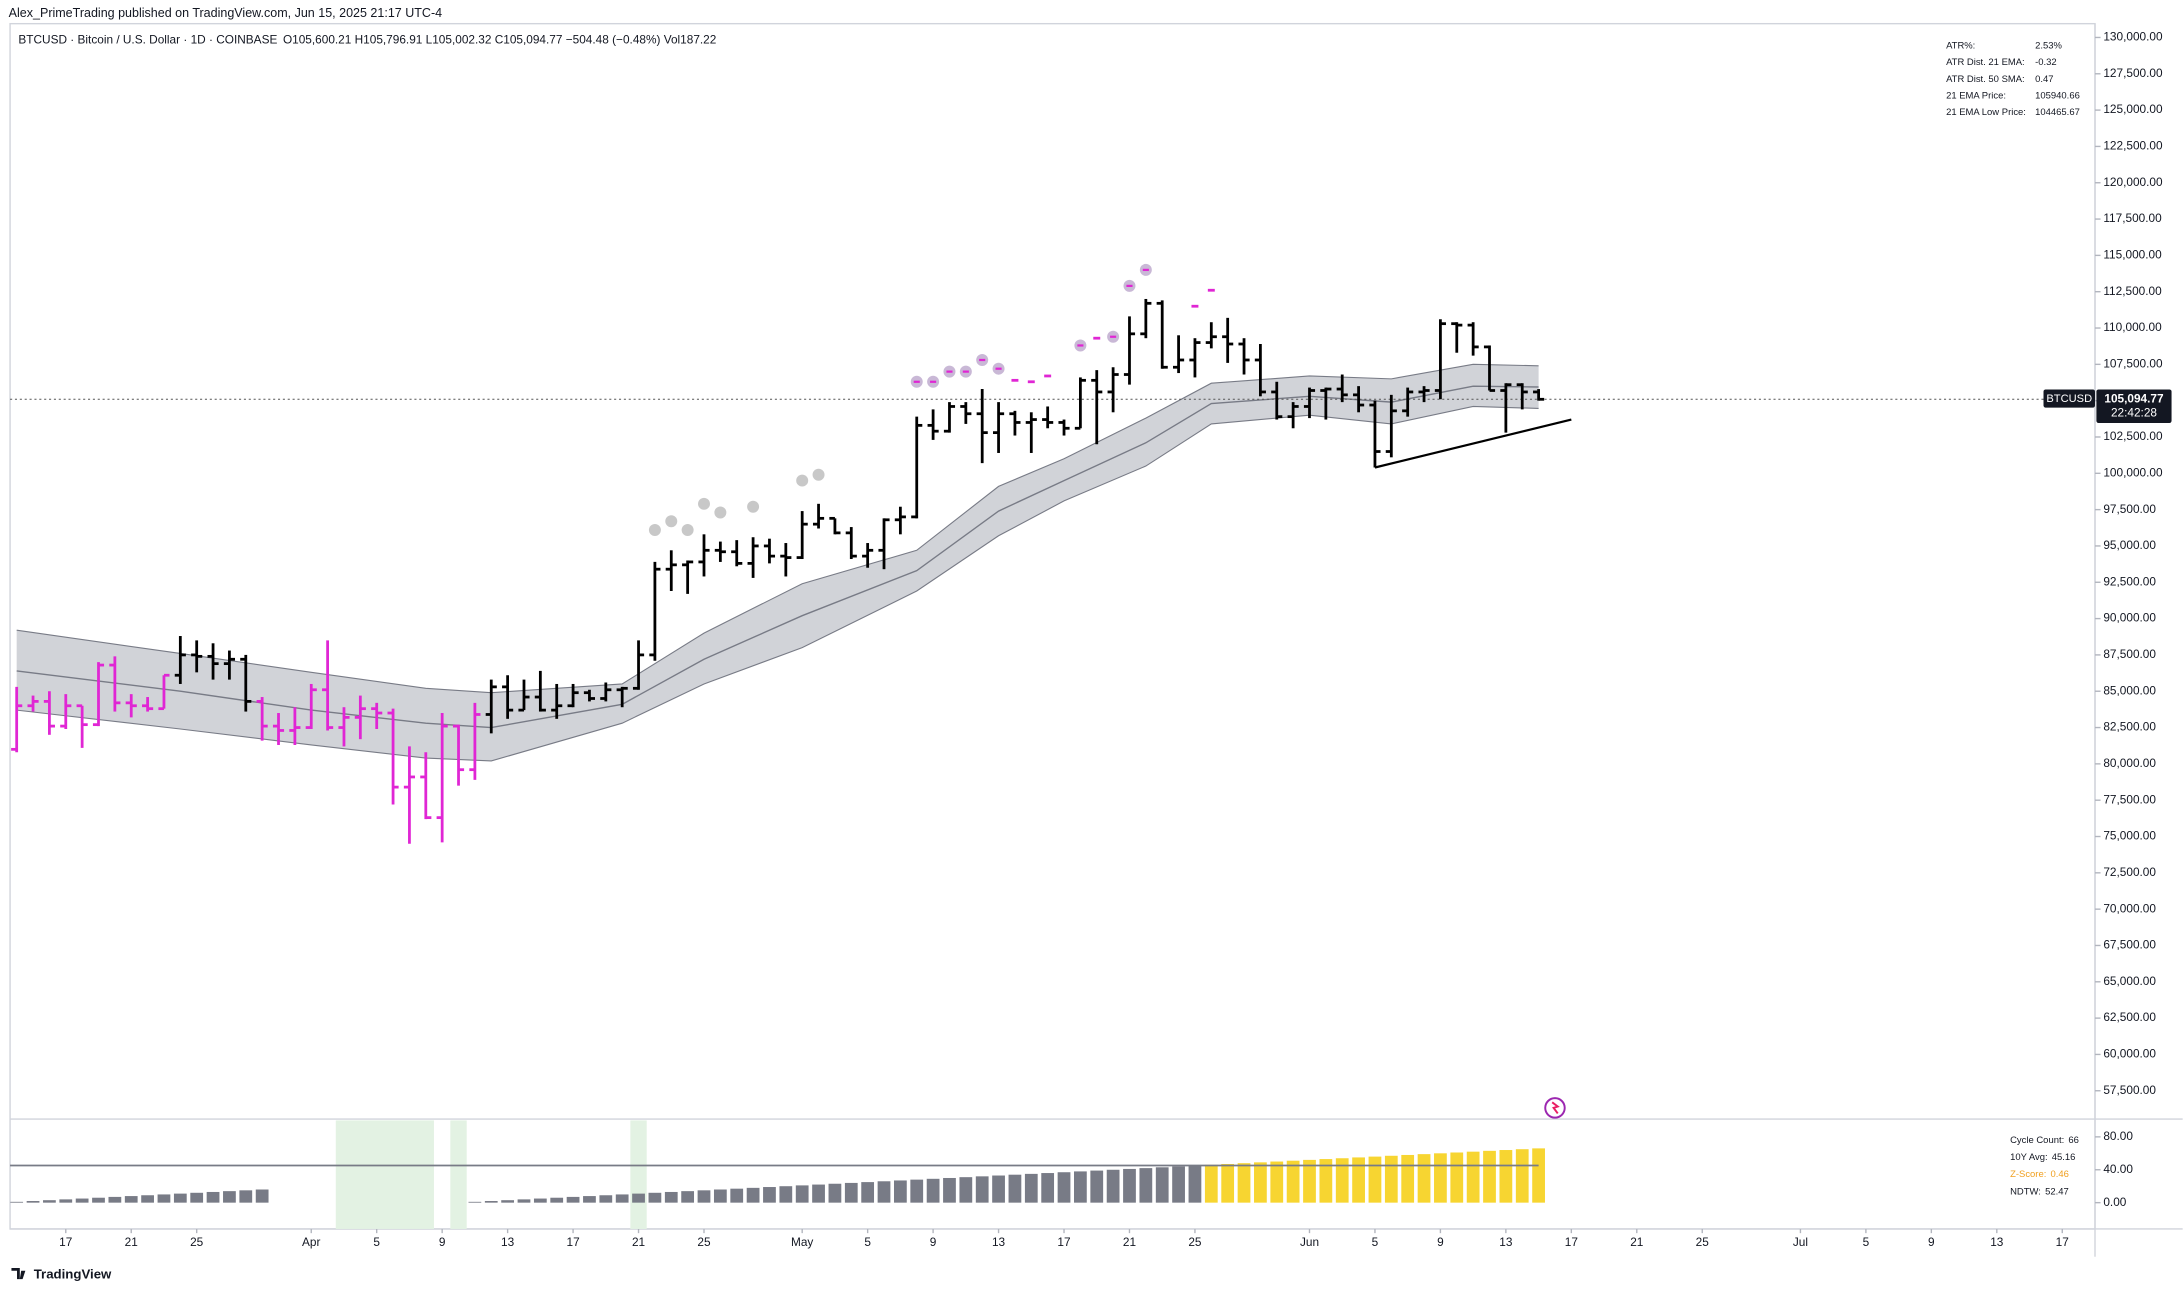 This screenshot has height=1293, width=2183. I want to click on alert-icon-bolt, so click(1555, 1108).